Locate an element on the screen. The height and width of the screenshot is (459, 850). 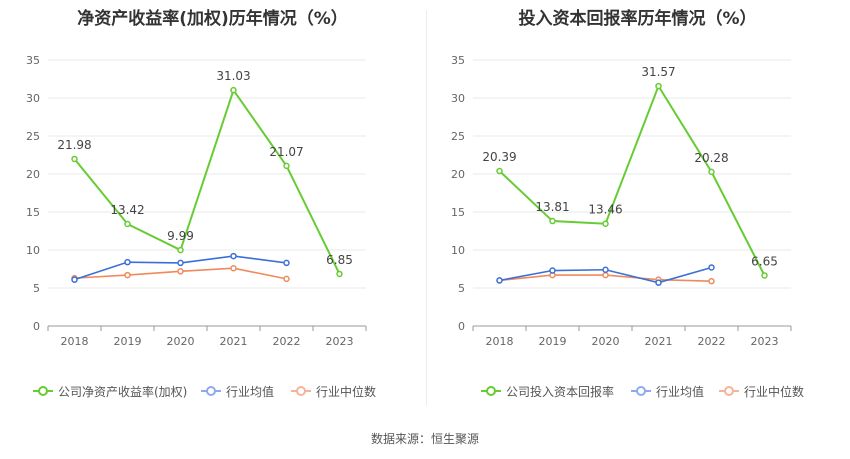
data-label: 13.46 is located at coordinates (605, 210).